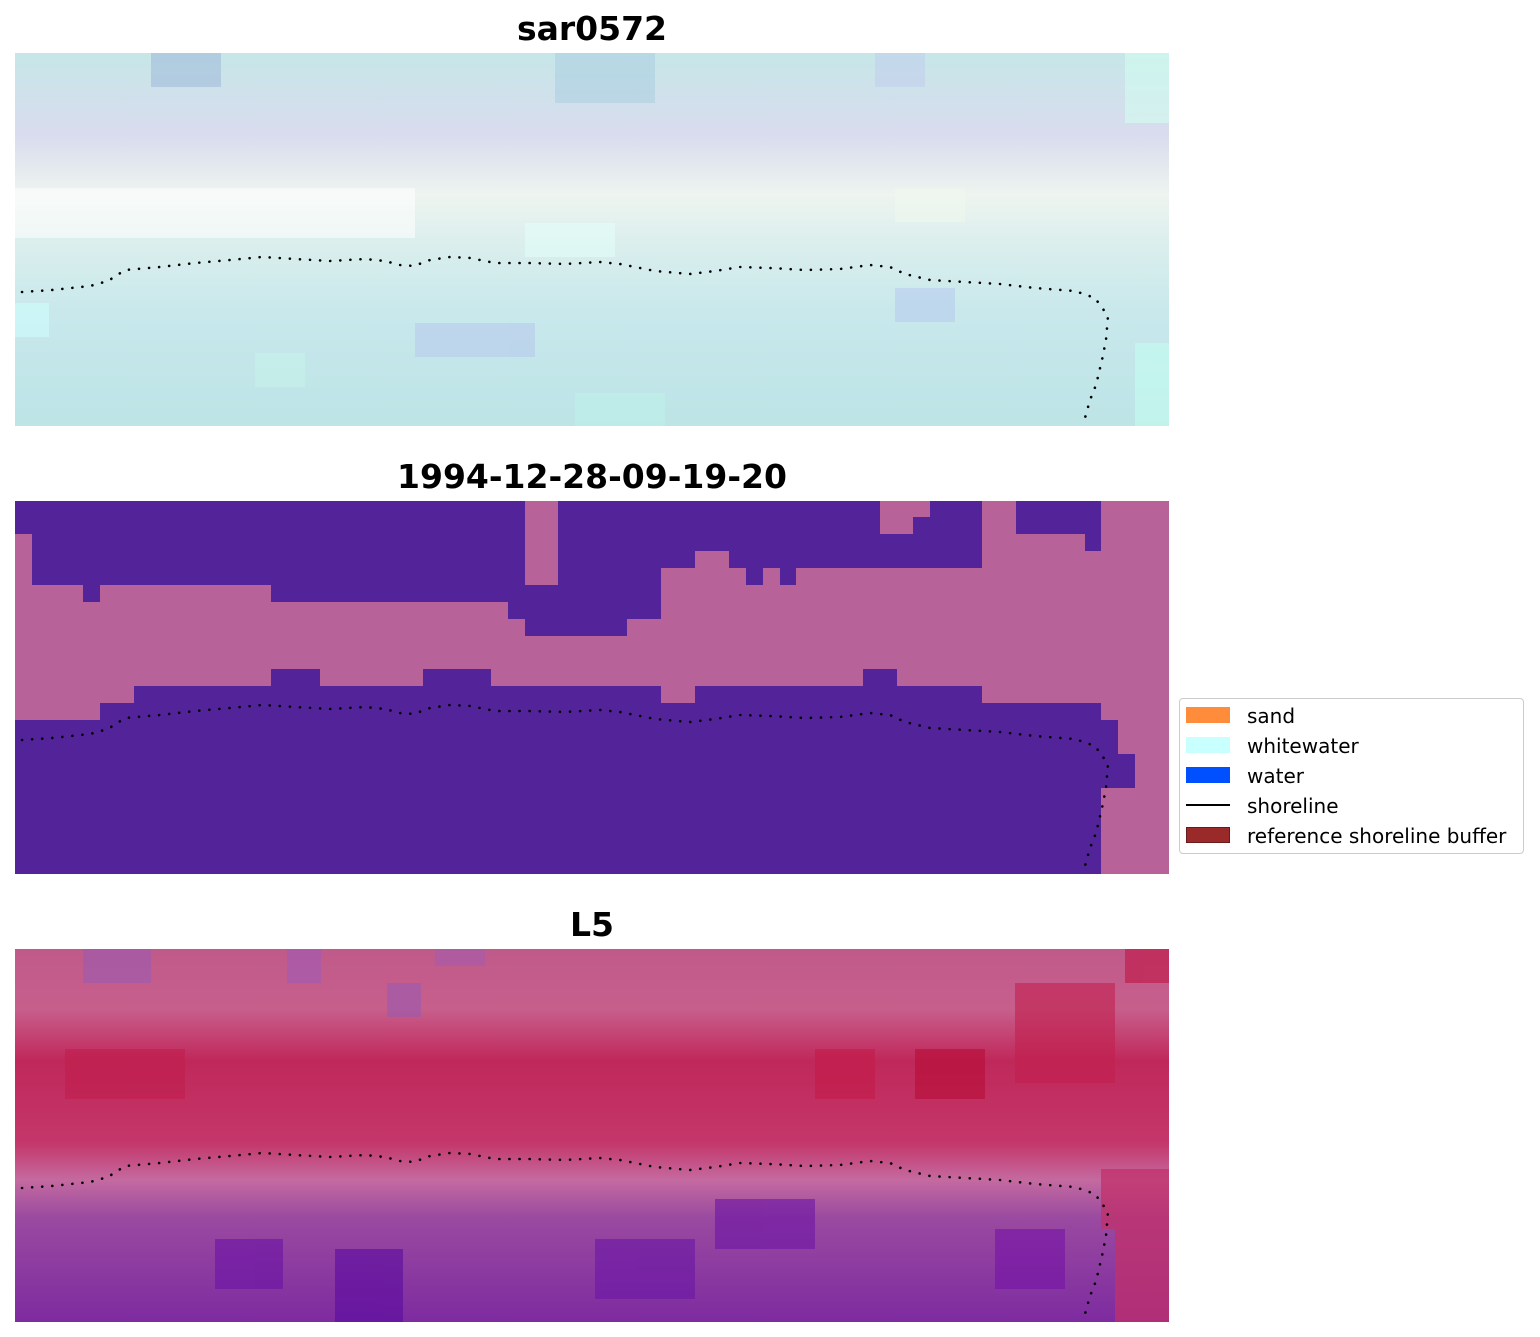  Describe the element at coordinates (1058, 526) in the screenshot. I see `class-region-water-top-right` at that location.